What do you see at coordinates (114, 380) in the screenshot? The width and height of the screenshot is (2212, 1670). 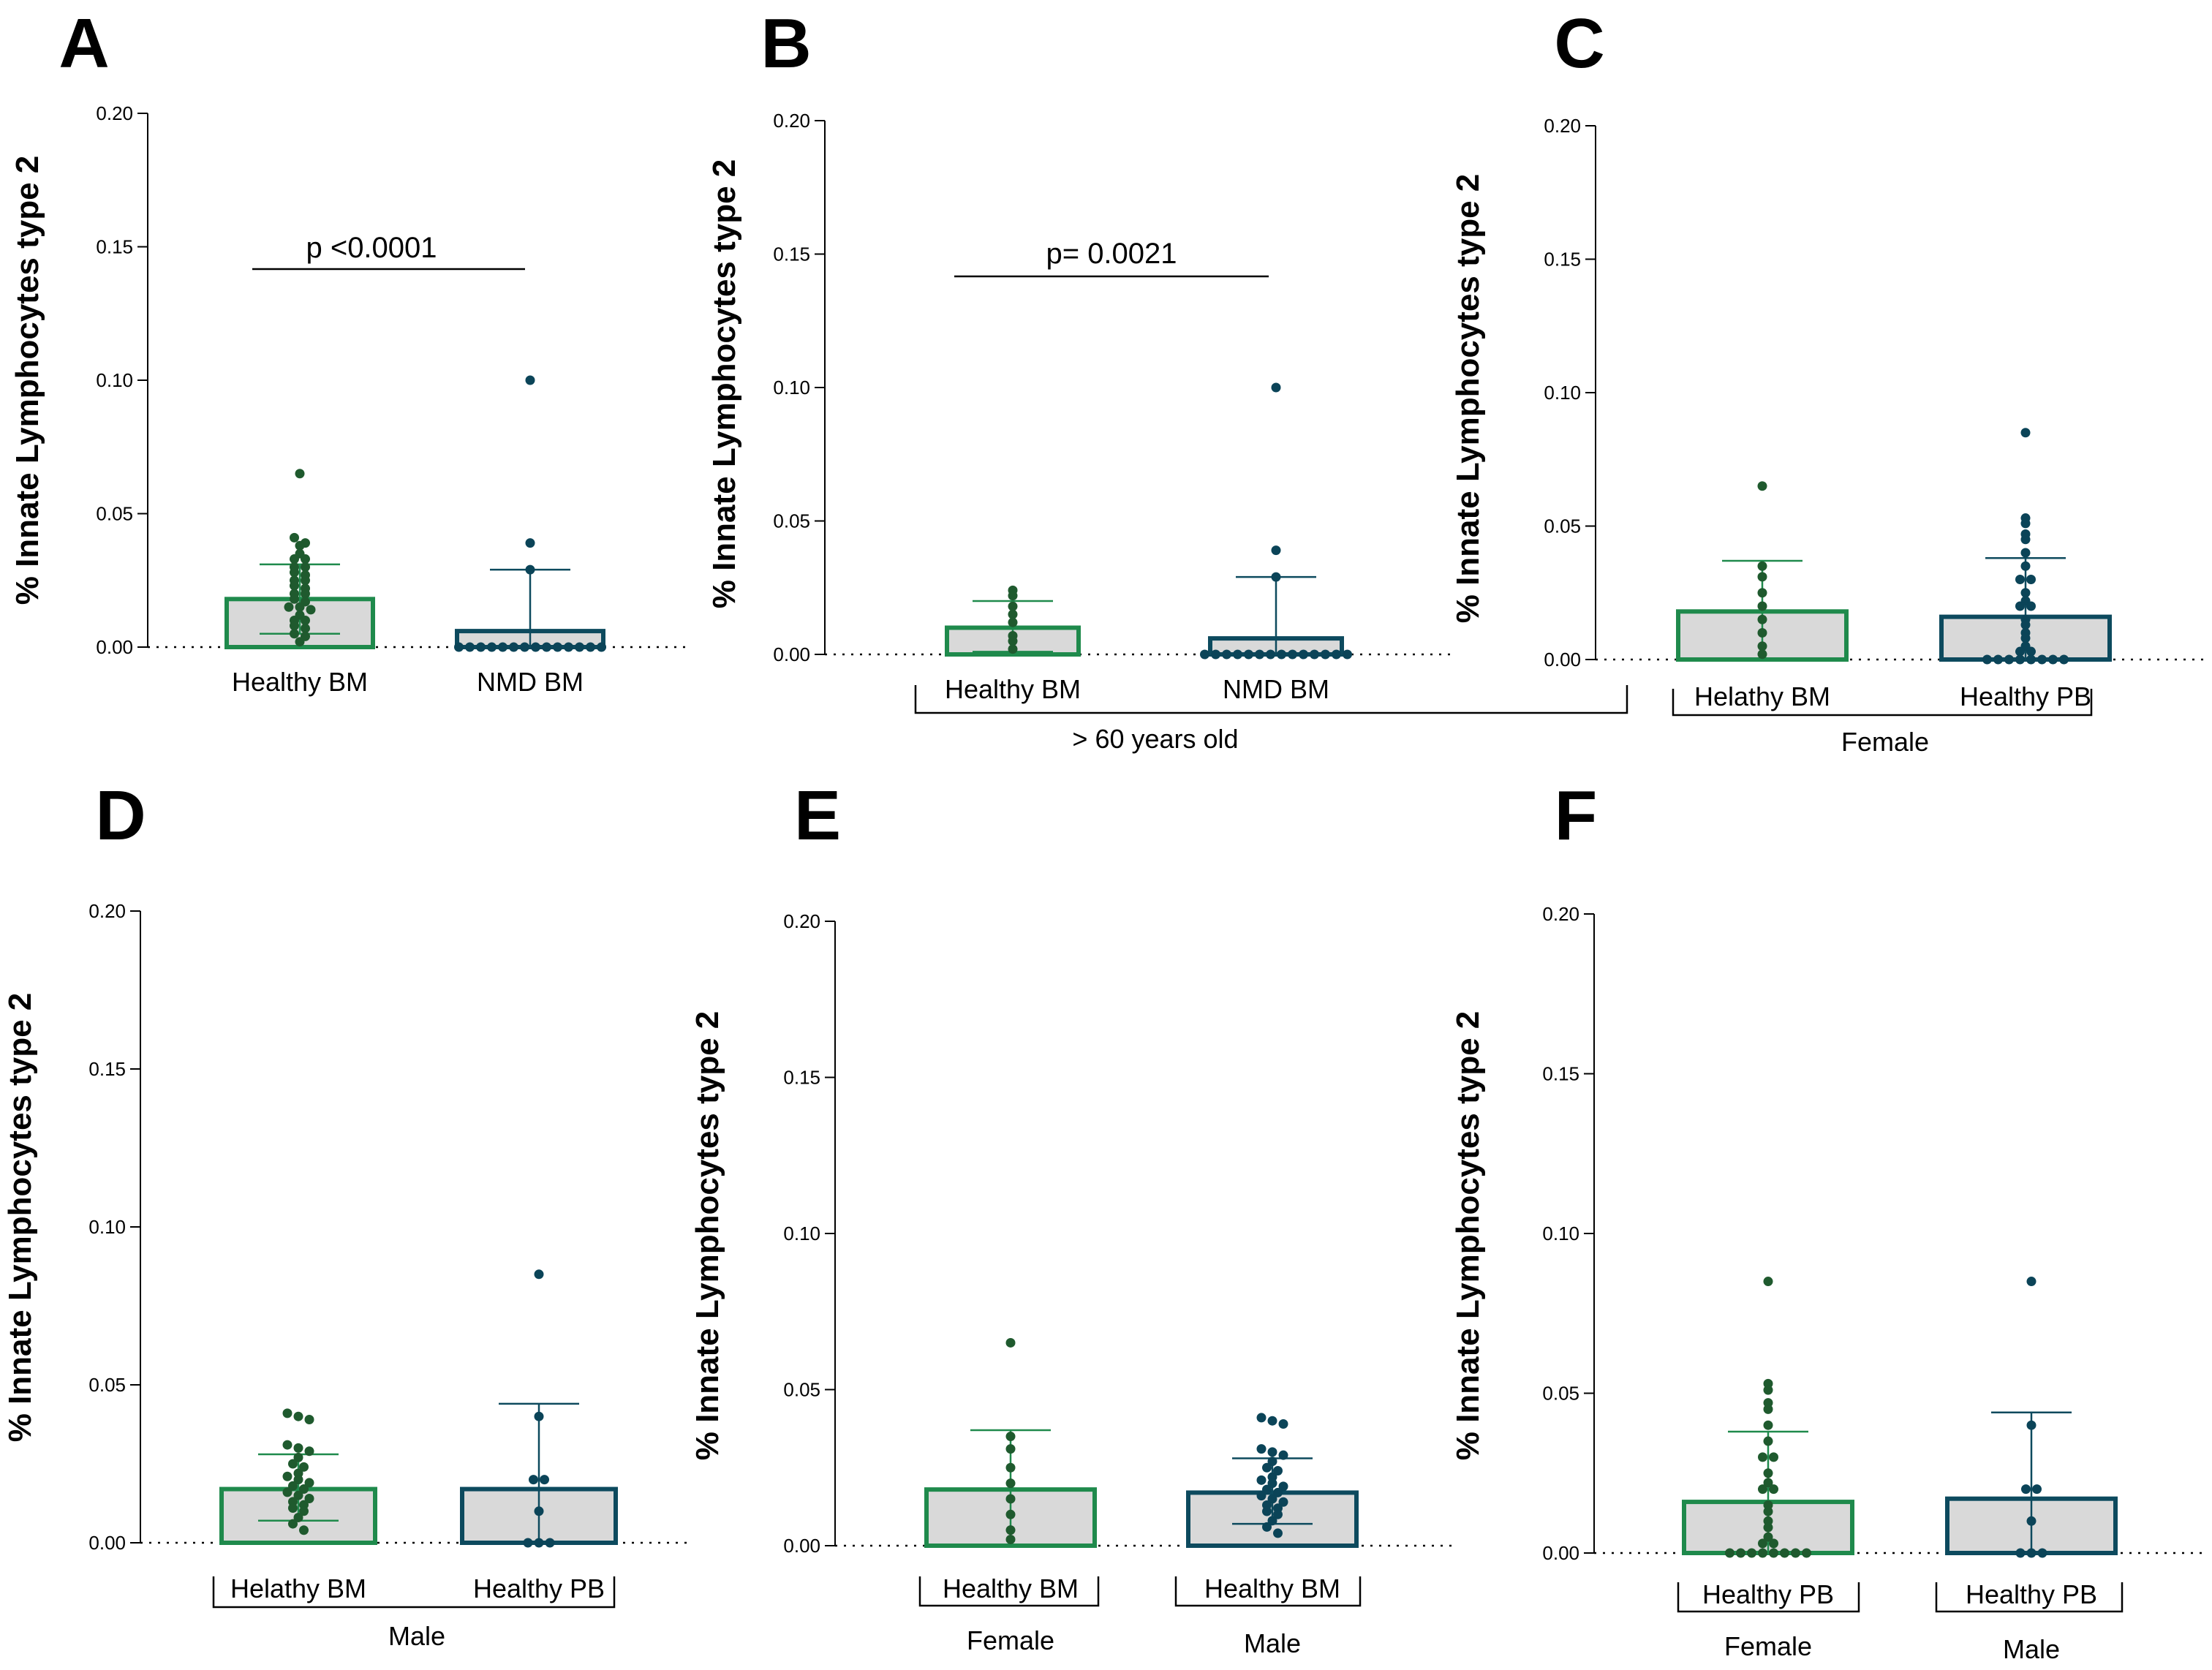 I see `y-tick-label: 0.10` at bounding box center [114, 380].